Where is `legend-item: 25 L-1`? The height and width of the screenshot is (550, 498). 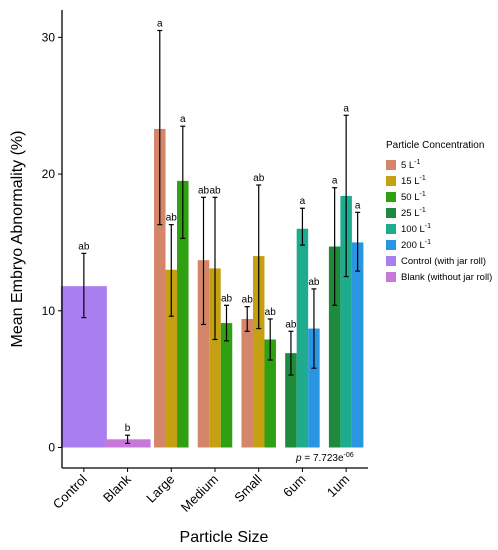 legend-item: 25 L-1 is located at coordinates (442, 213).